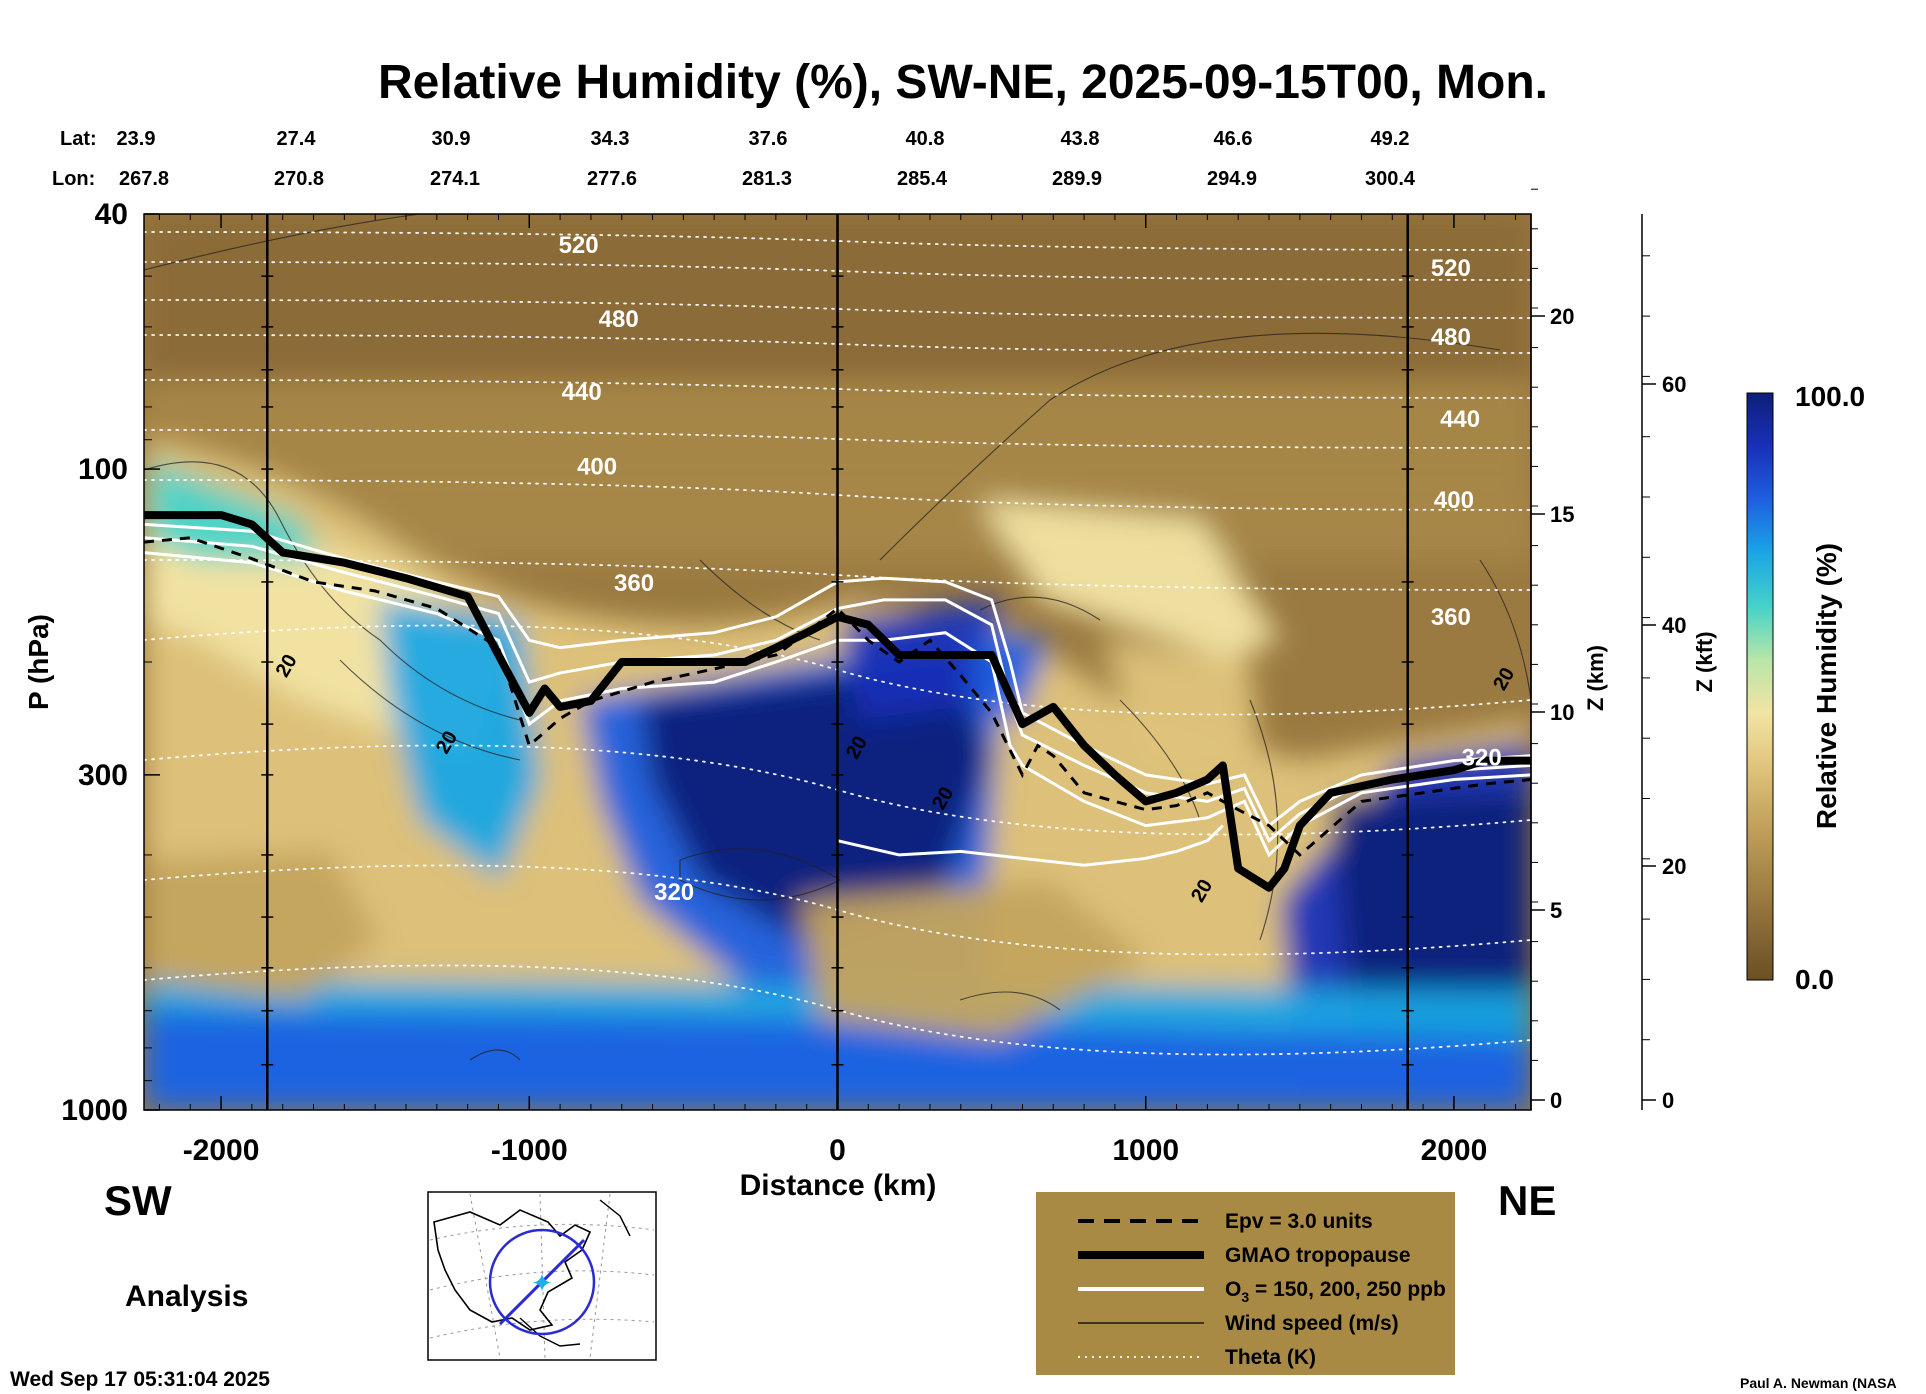 The height and width of the screenshot is (1394, 1926). What do you see at coordinates (1454, 1150) in the screenshot?
I see `x-tick-label: 2000` at bounding box center [1454, 1150].